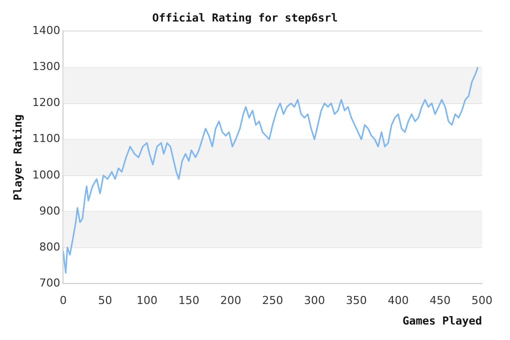 This screenshot has width=510, height=340. Describe the element at coordinates (442, 321) in the screenshot. I see `x-axis-title: Games Played` at that location.